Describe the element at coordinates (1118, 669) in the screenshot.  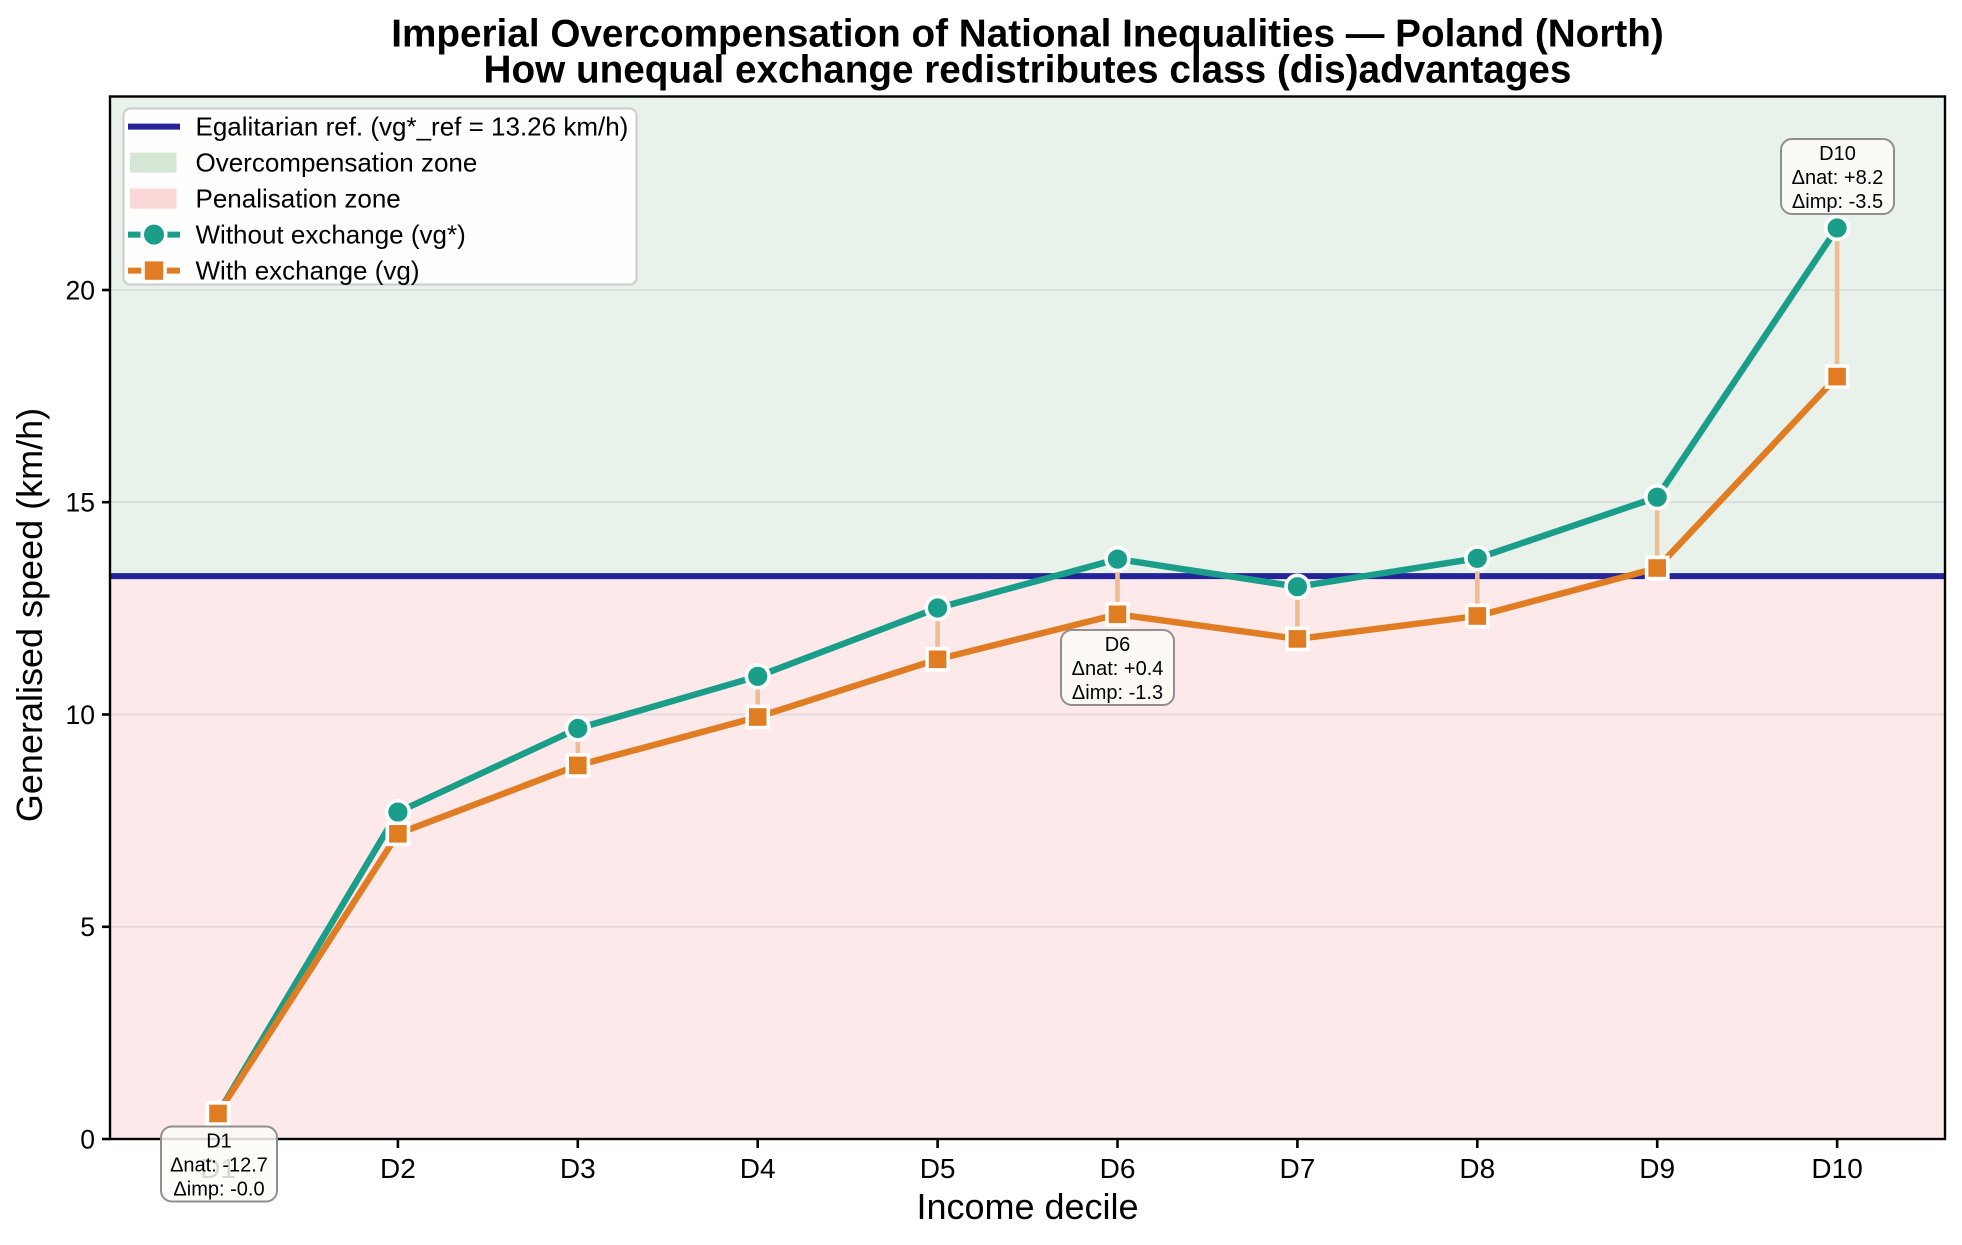
I see `svg-text: Δnat: +0.4` at that location.